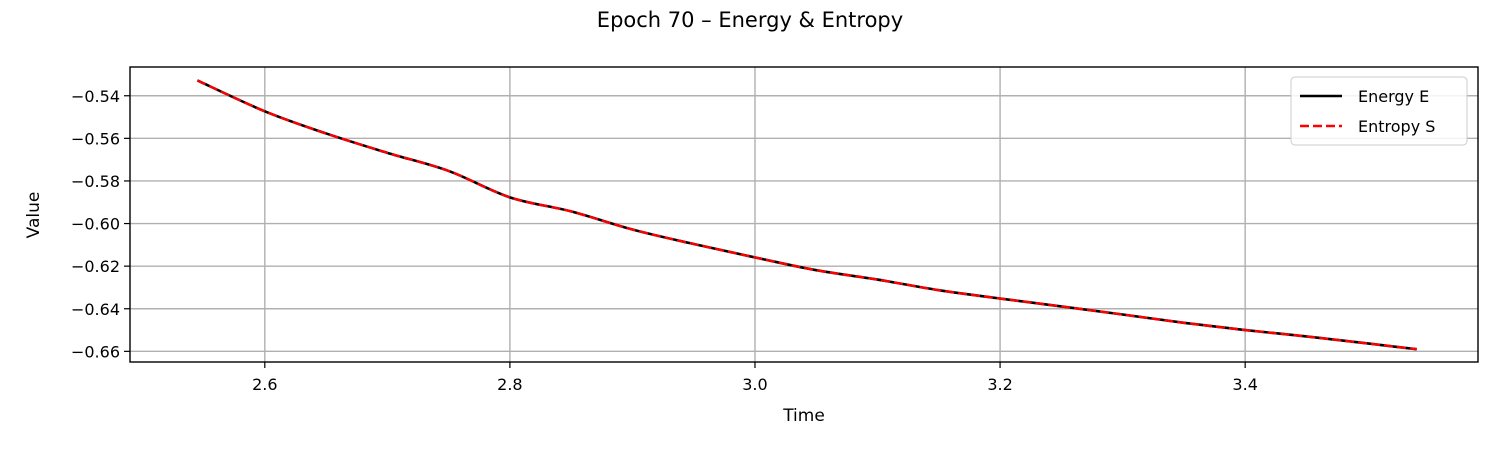 Image resolution: width=1500 pixels, height=454 pixels. I want to click on x-tick-label: 3.2, so click(999, 384).